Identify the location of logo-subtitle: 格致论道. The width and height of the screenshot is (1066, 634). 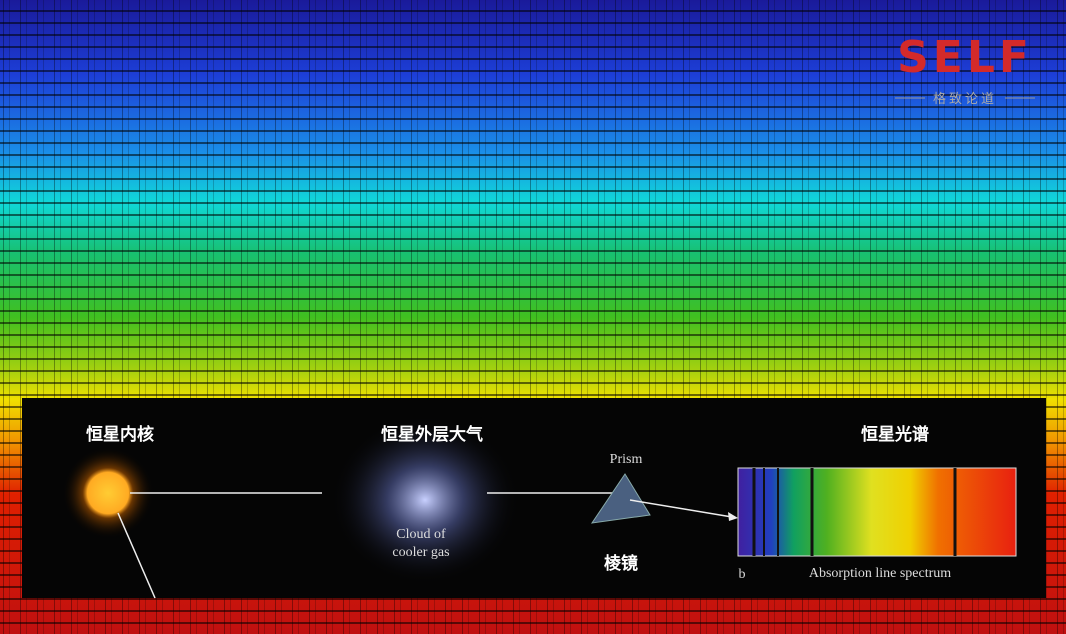
(965, 99).